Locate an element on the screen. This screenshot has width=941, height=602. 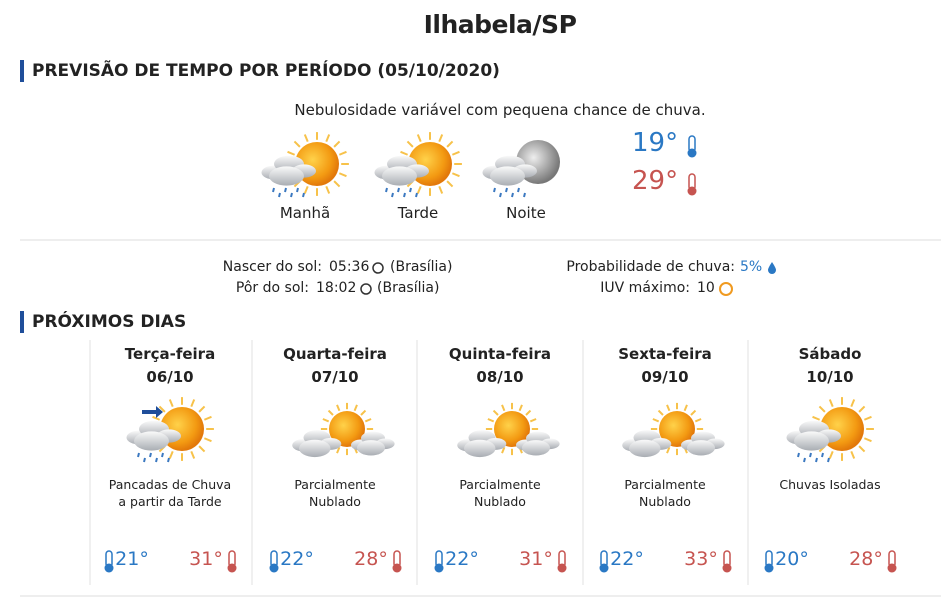
min-temp: 19° is located at coordinates (655, 143).